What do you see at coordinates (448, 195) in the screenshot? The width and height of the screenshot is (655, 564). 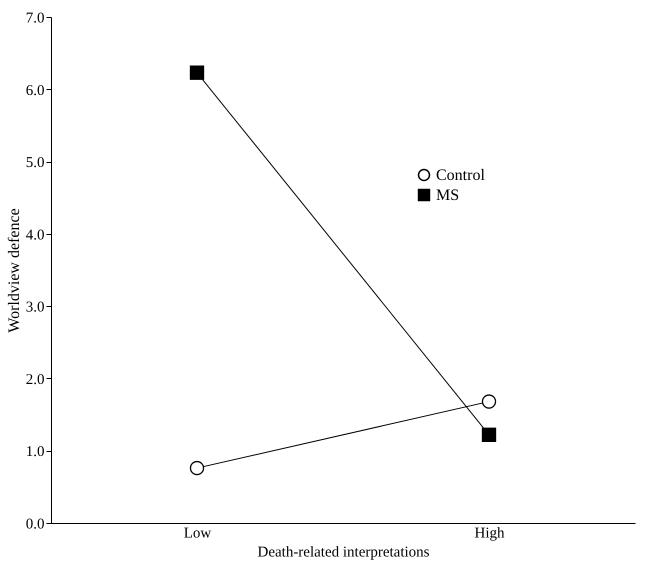 I see `legend-label: MS` at bounding box center [448, 195].